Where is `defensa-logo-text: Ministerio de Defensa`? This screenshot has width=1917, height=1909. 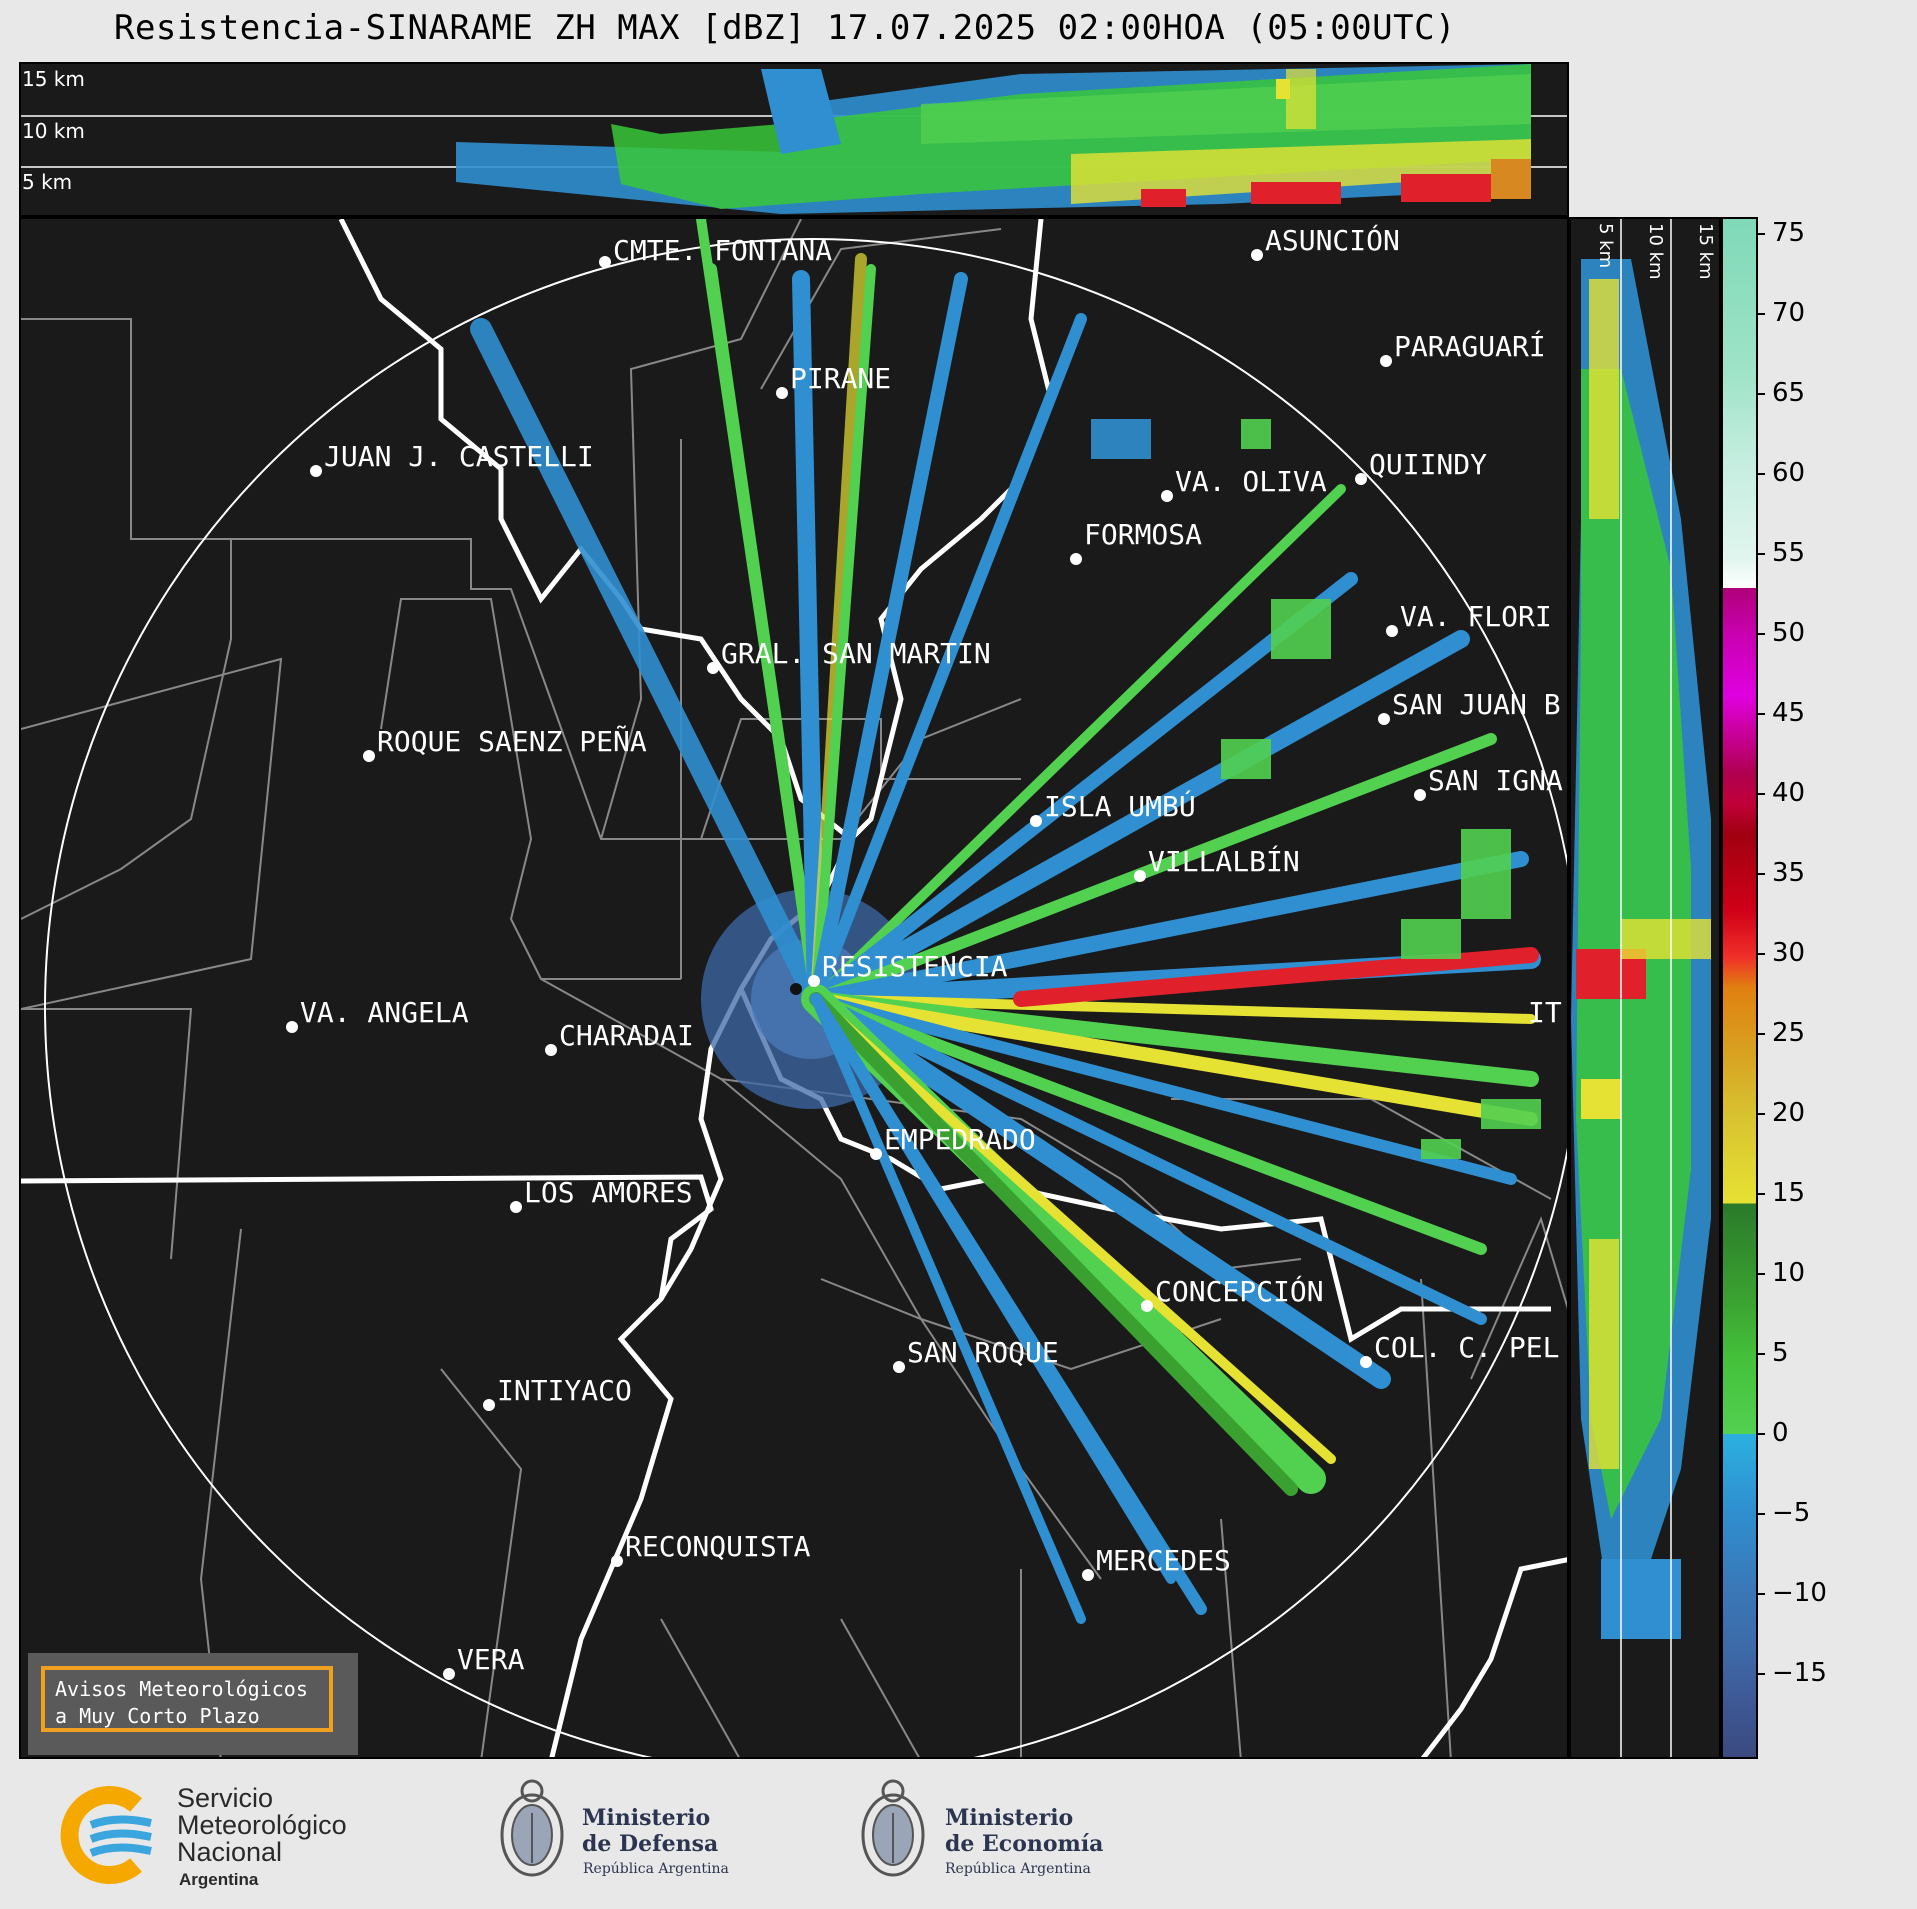
defensa-logo-text: Ministerio de Defensa is located at coordinates (650, 1831).